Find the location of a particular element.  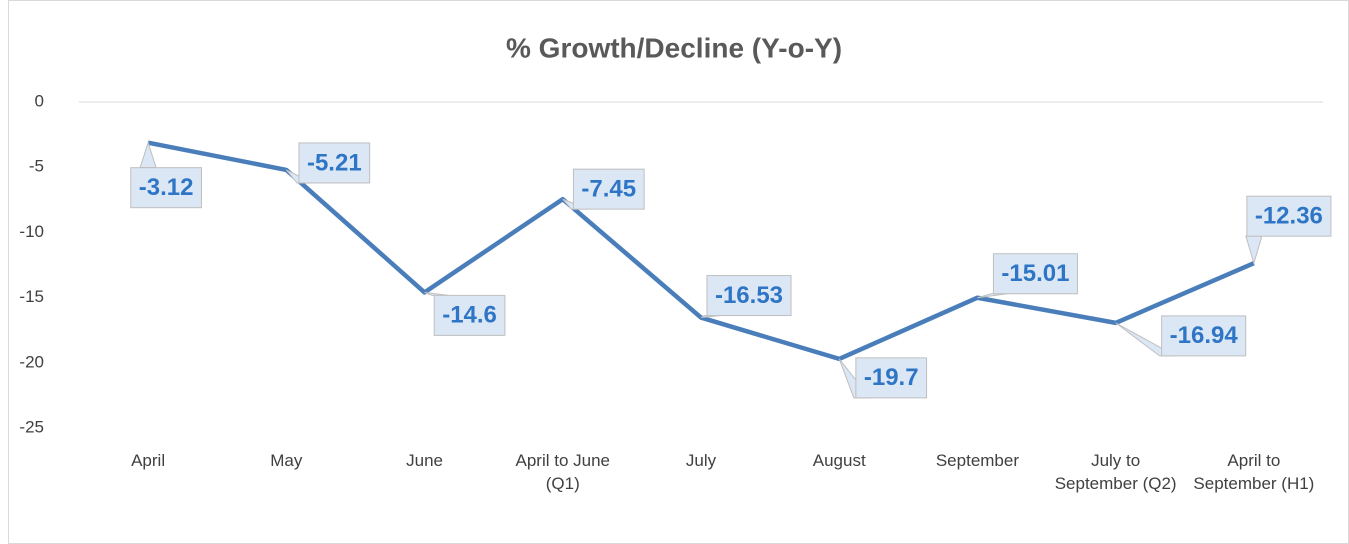

data-label: -16.94 is located at coordinates (1181, 336).